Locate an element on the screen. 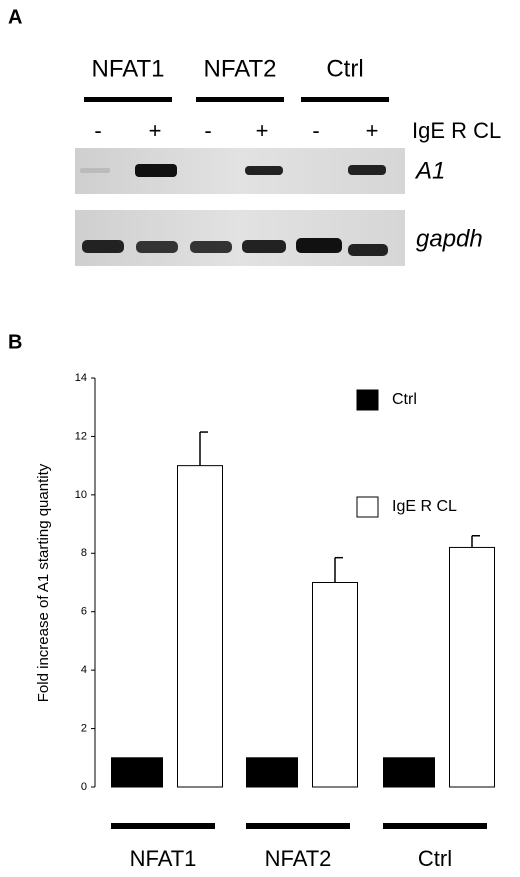  panel-label: B is located at coordinates (15, 342).